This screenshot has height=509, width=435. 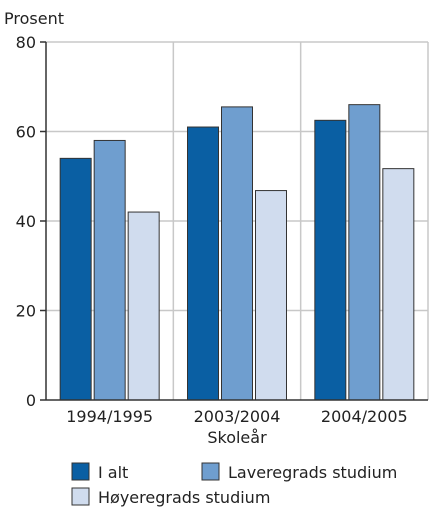 I want to click on legend-swatch-laveregrads, so click(x=210, y=471).